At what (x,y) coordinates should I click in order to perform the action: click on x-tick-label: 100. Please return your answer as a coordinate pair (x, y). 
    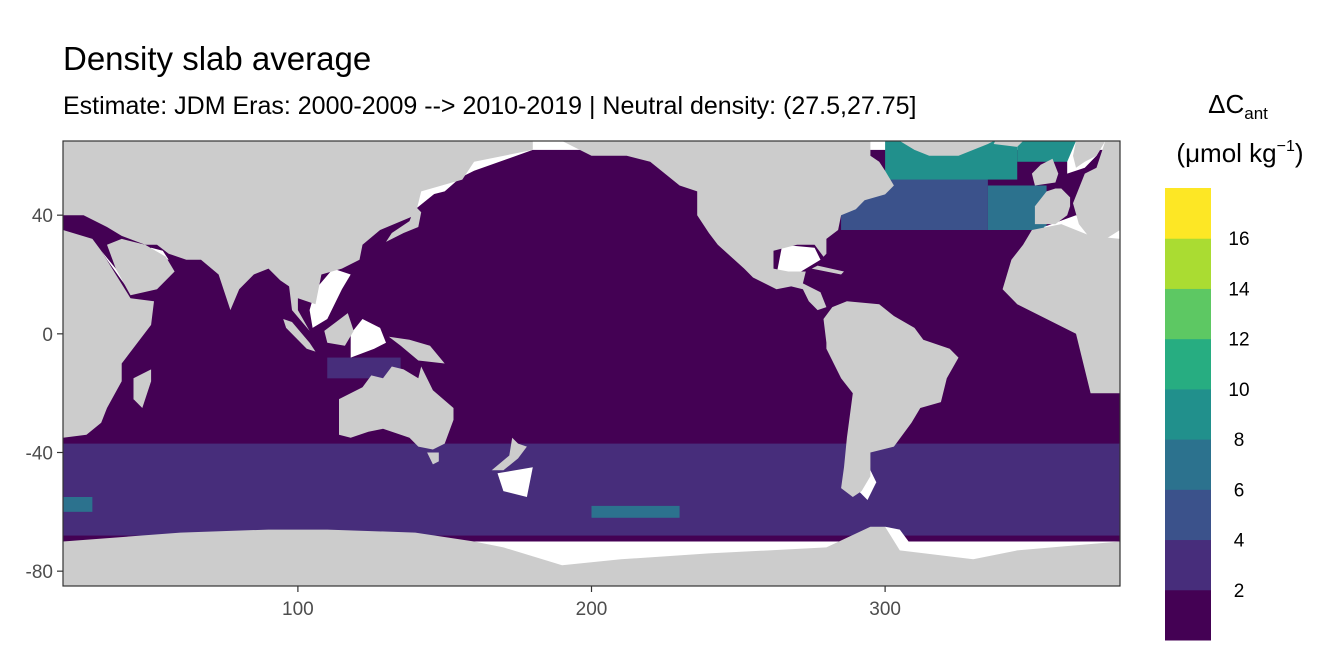
    Looking at the image, I should click on (298, 609).